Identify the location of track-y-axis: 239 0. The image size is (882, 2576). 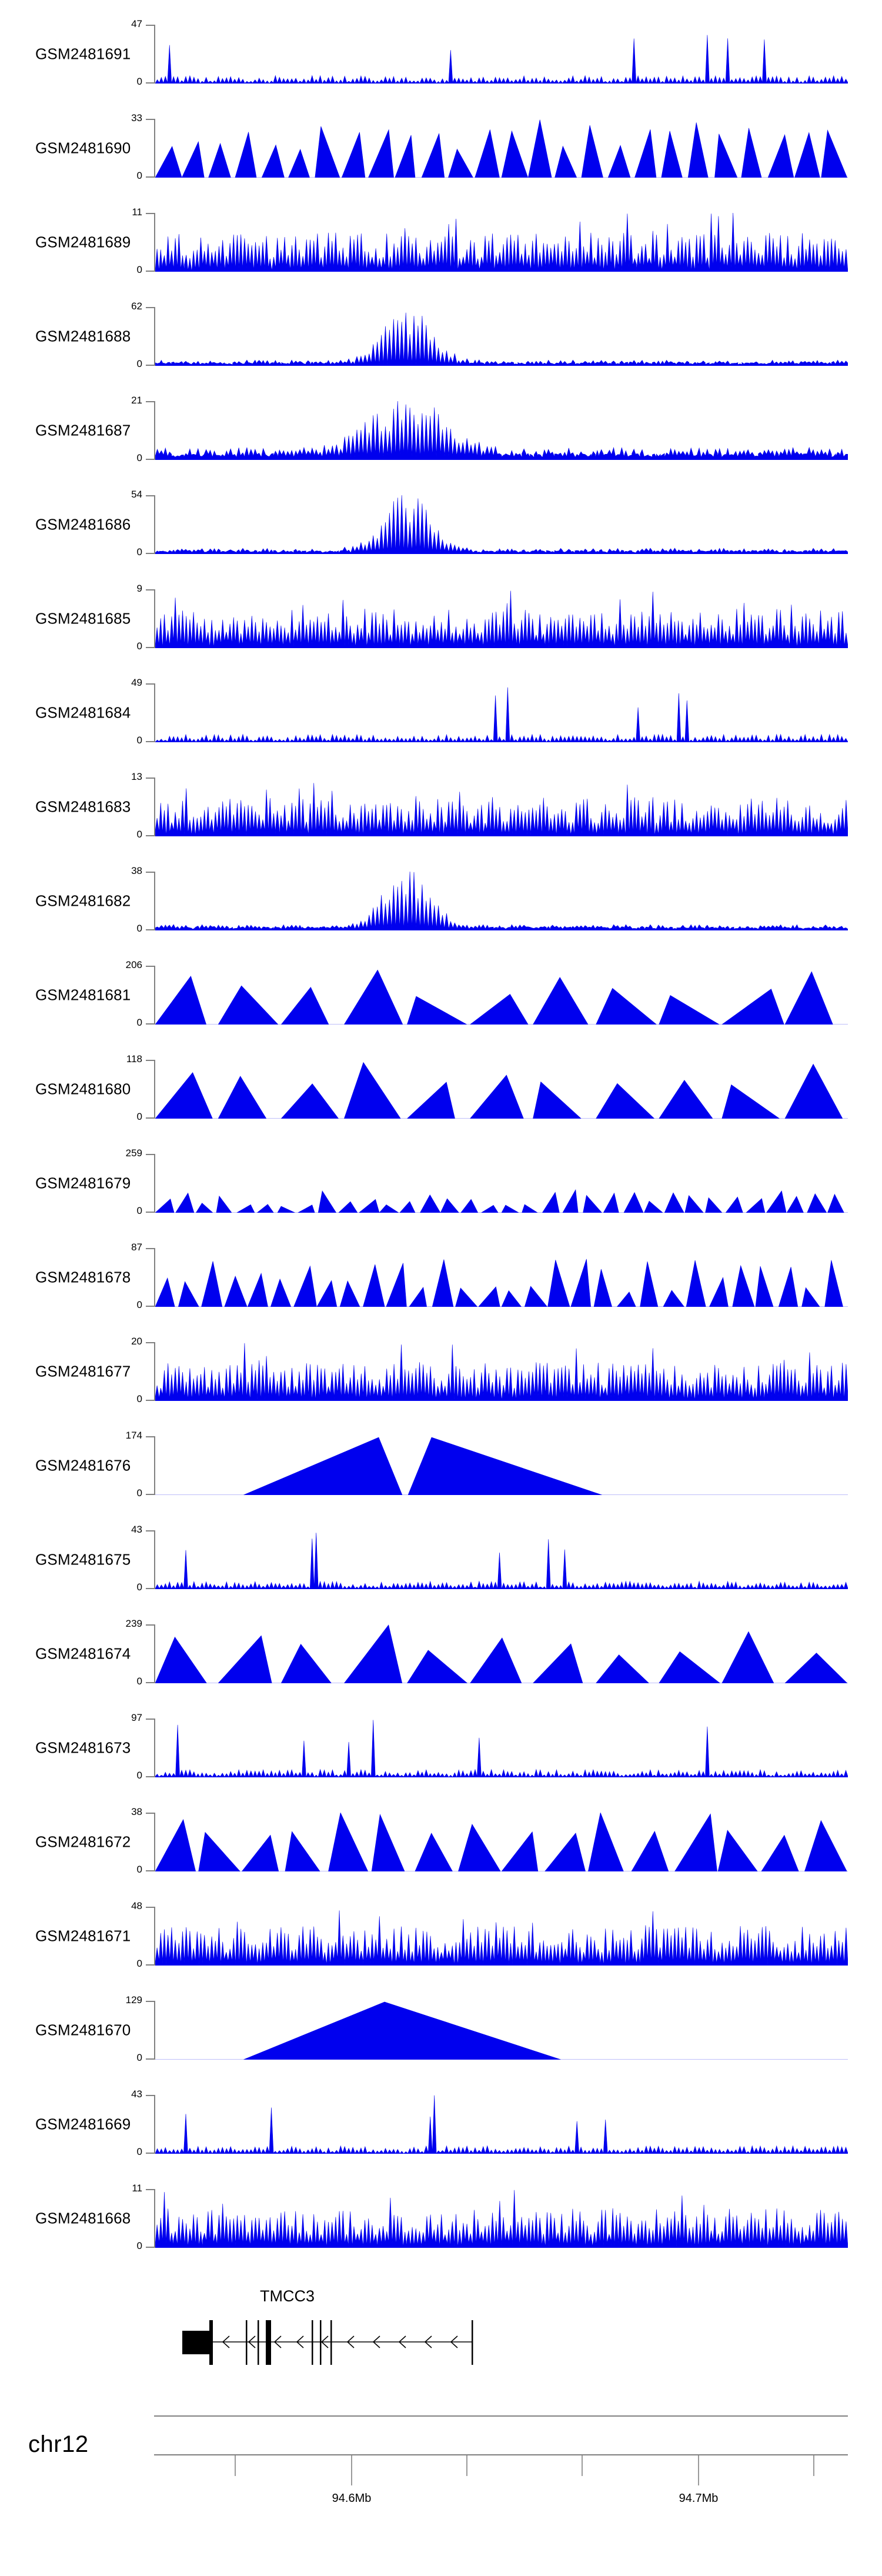
(487, 1652).